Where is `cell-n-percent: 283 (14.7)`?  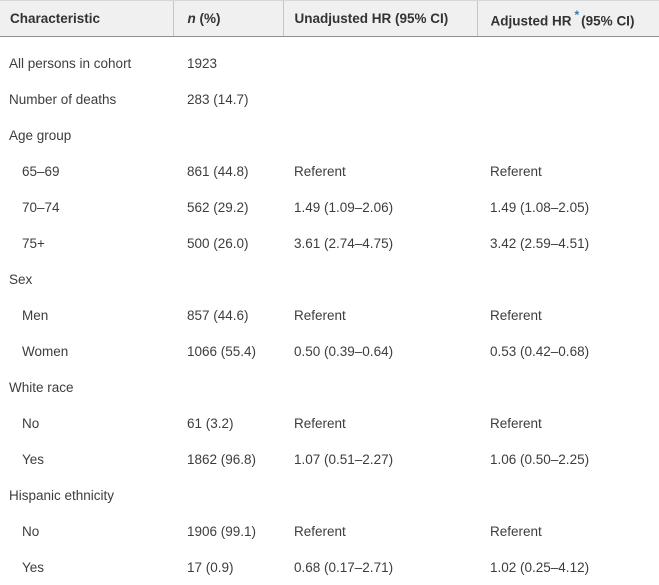
cell-n-percent: 283 (14.7) is located at coordinates (228, 99).